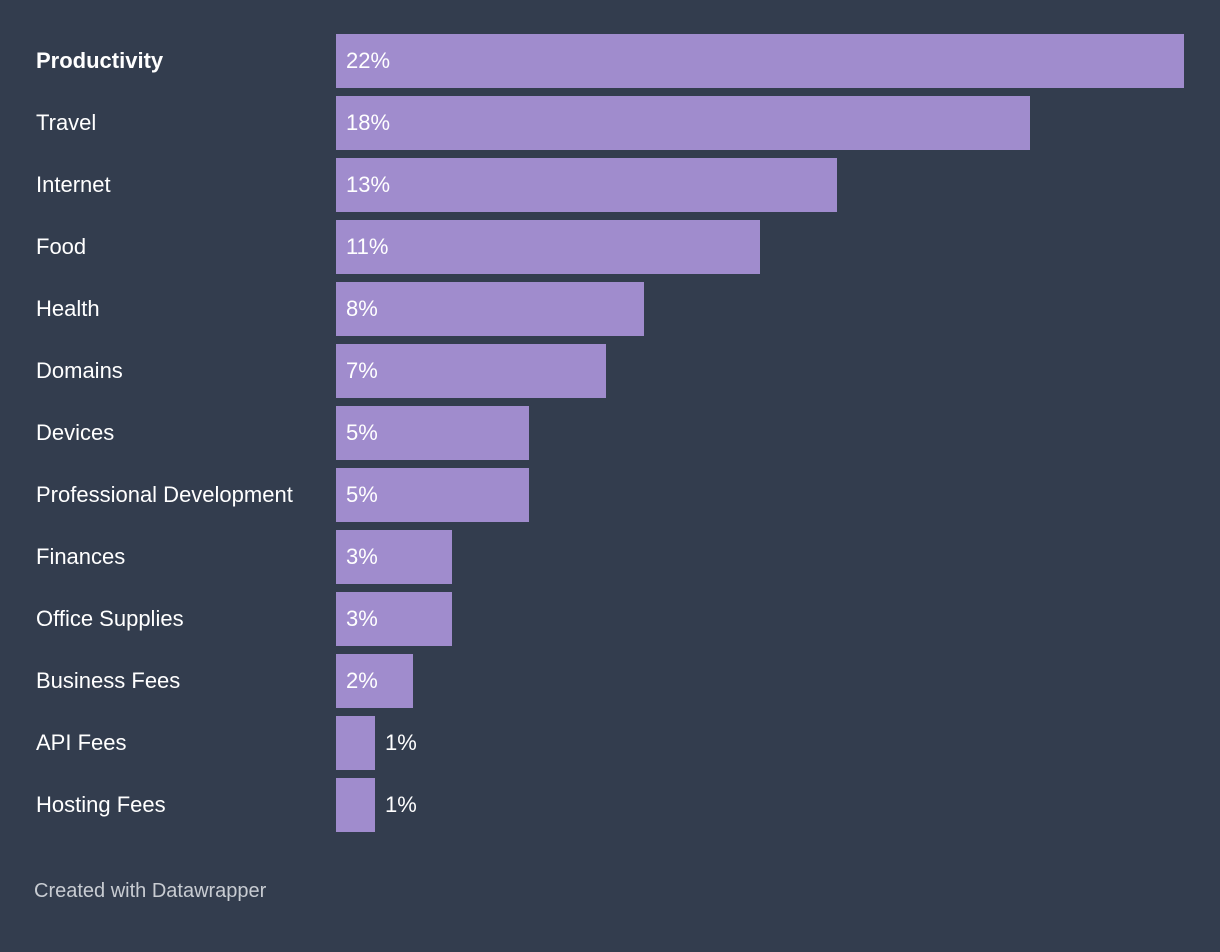 The width and height of the screenshot is (1220, 952). What do you see at coordinates (75, 432) in the screenshot?
I see `category-label: Devices` at bounding box center [75, 432].